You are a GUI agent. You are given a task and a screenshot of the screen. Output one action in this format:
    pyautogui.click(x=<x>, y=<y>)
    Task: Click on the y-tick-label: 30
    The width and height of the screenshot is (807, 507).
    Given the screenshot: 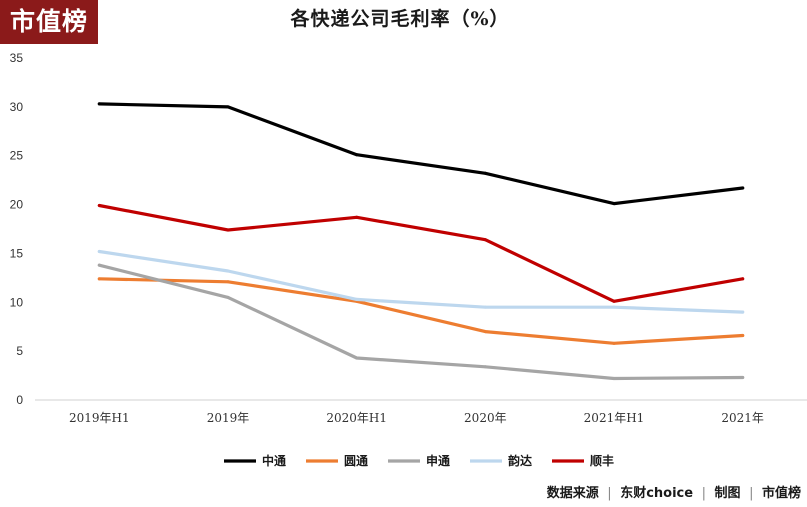 What is the action you would take?
    pyautogui.click(x=17, y=107)
    